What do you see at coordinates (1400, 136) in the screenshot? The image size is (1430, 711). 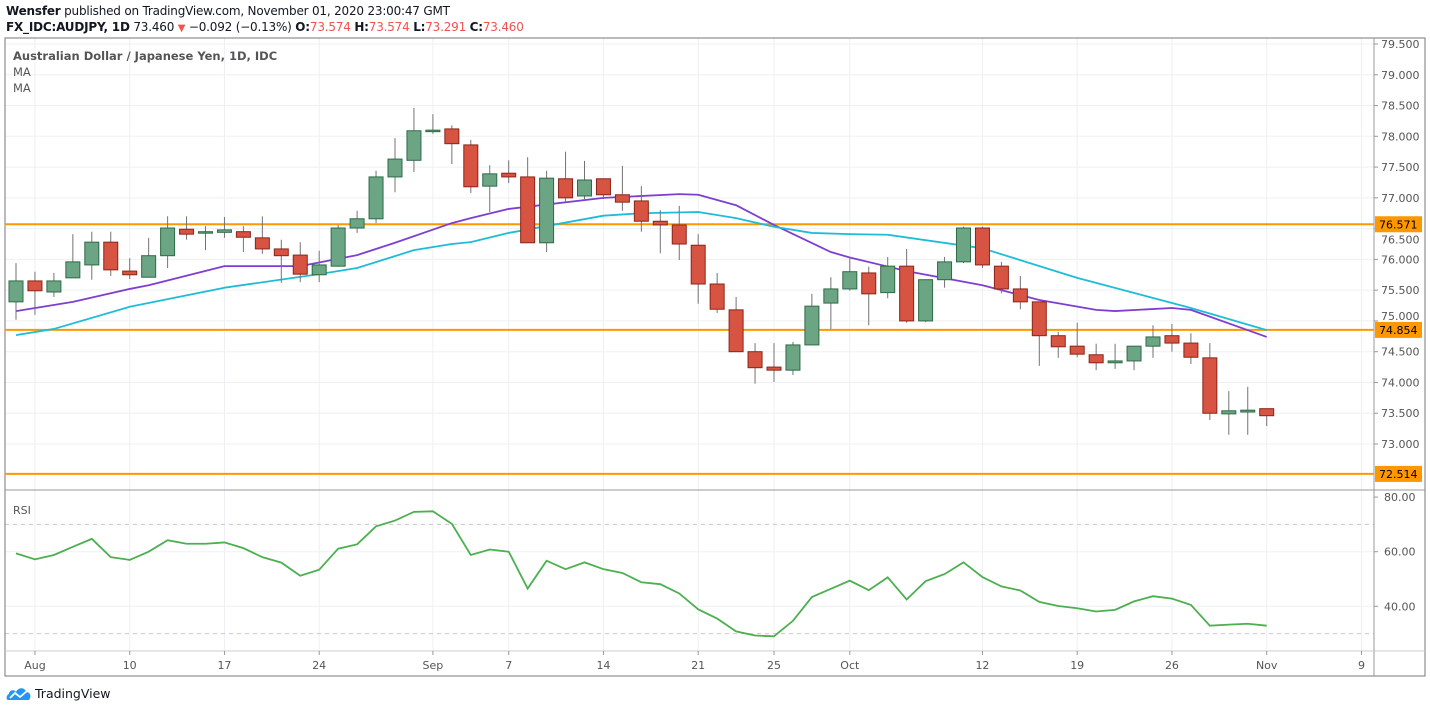 I see `price-tick-label: 78.000` at bounding box center [1400, 136].